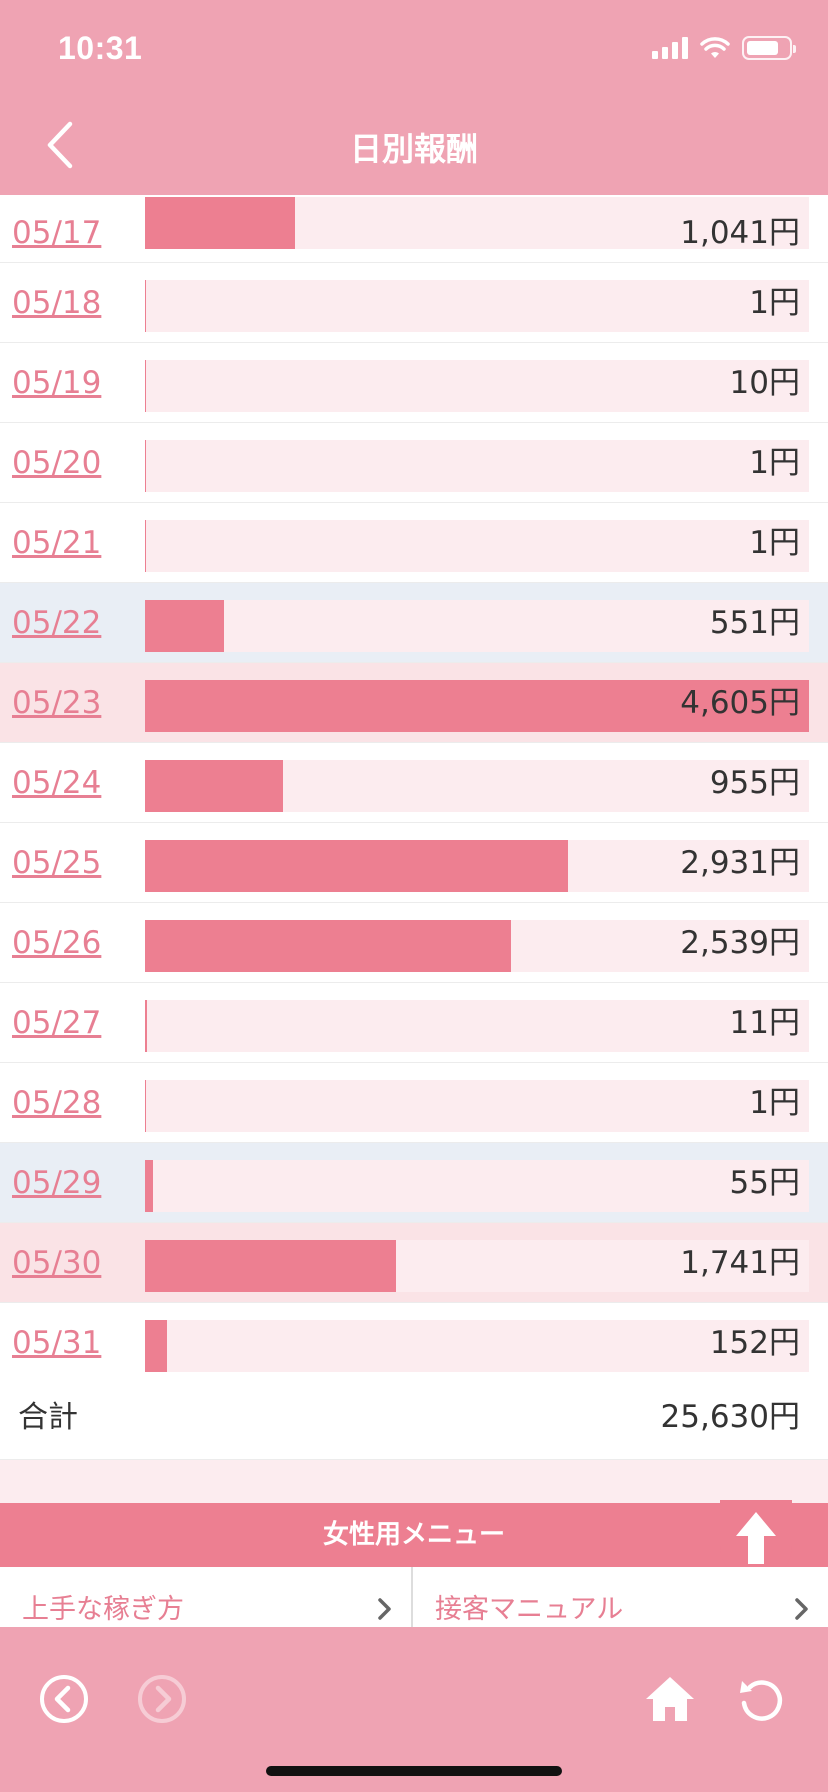 The image size is (828, 1792). I want to click on date-link: 05/26, so click(57, 943).